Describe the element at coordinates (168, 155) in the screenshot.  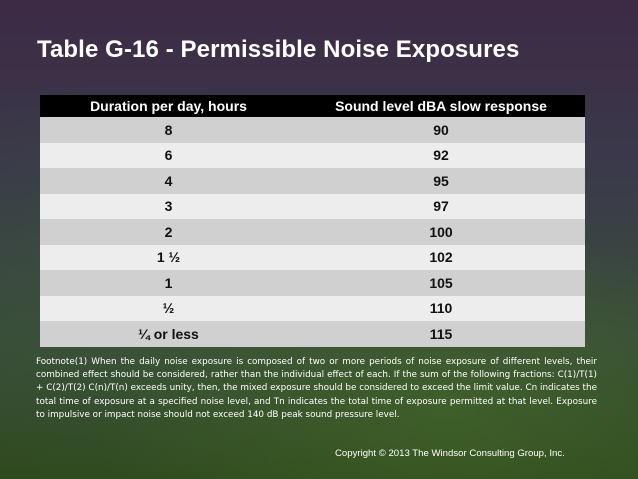
I see `duration-cell: 6` at that location.